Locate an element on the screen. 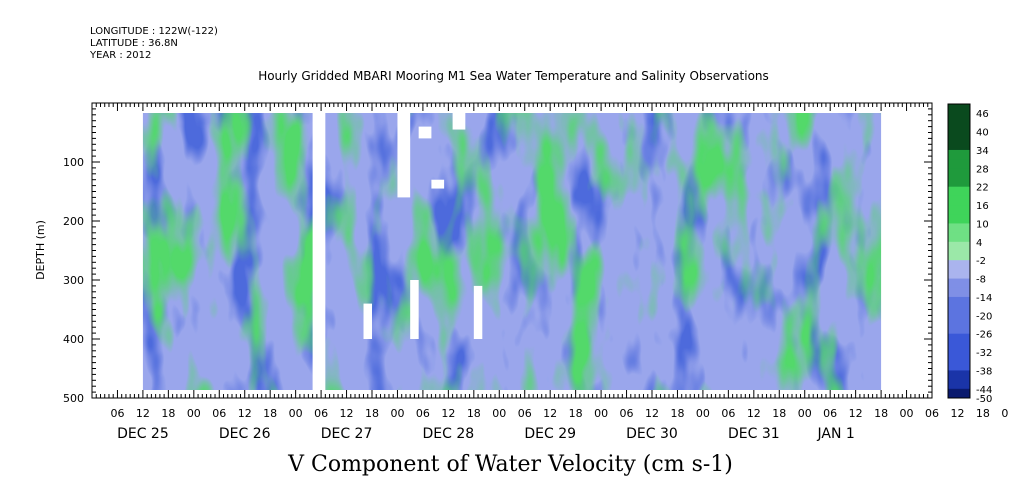 The height and width of the screenshot is (504, 1009). colorbar-label: 46 is located at coordinates (982, 114).